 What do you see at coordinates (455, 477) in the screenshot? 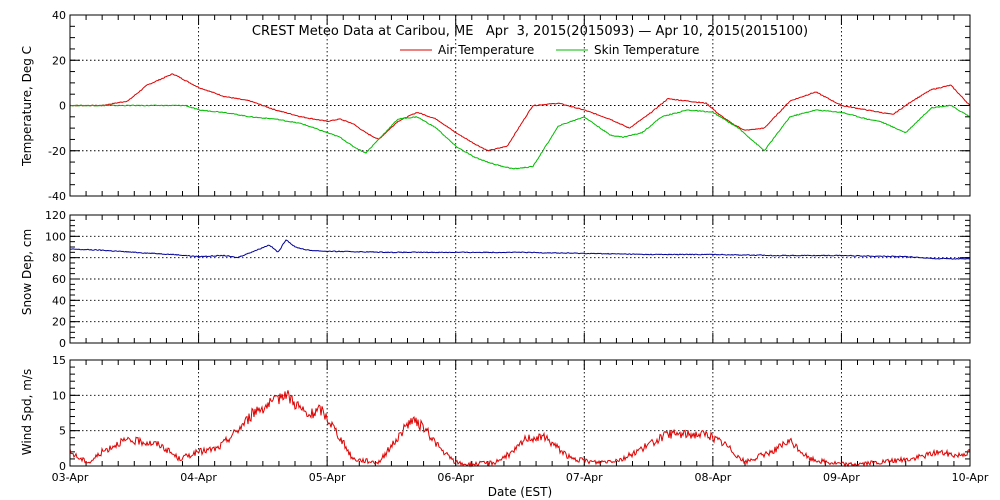
I see `x-tick-label: 06-Apr` at bounding box center [455, 477].